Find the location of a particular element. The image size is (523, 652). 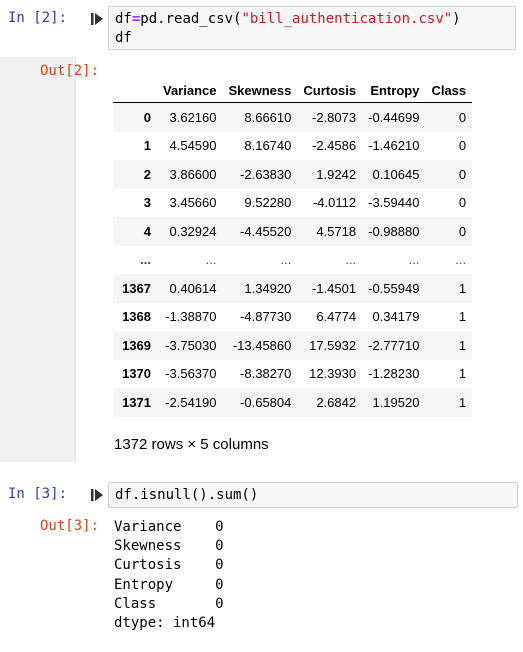

cell: -2.77710 is located at coordinates (394, 345).